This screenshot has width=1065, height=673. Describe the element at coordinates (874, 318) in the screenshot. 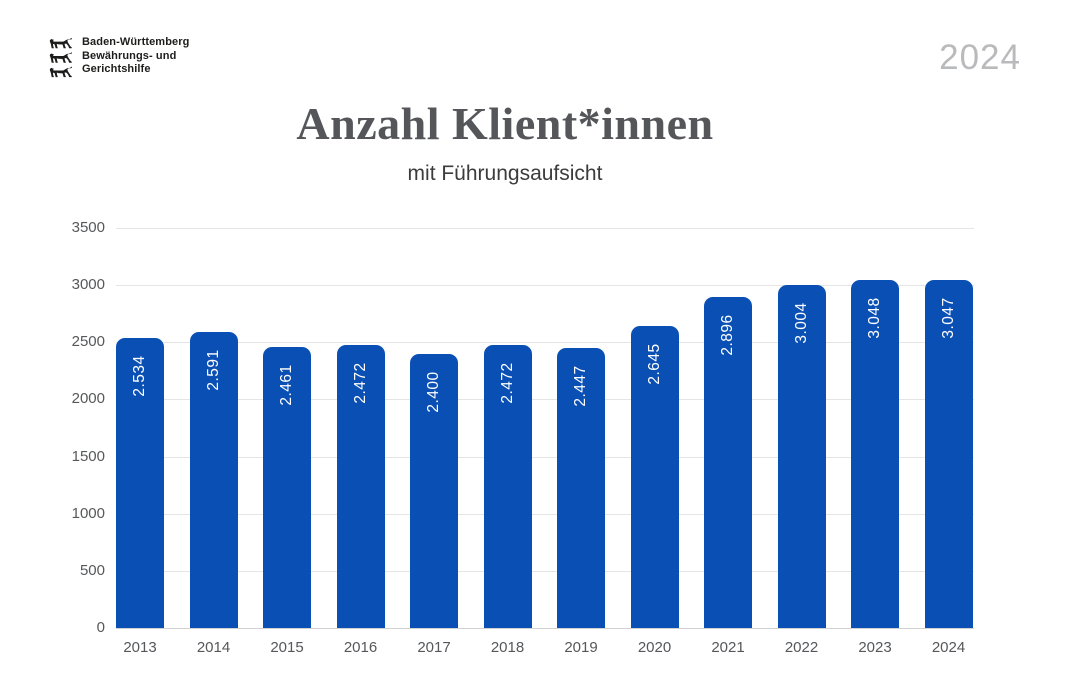

I see `bar-value-label: 3.048` at that location.